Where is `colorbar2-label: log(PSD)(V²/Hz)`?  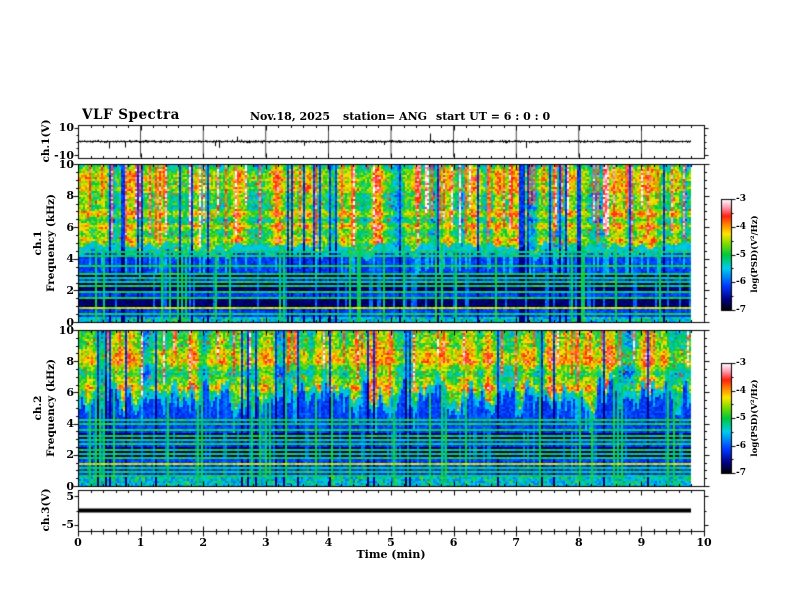
colorbar2-label: log(PSD)(V²/Hz) is located at coordinates (755, 418).